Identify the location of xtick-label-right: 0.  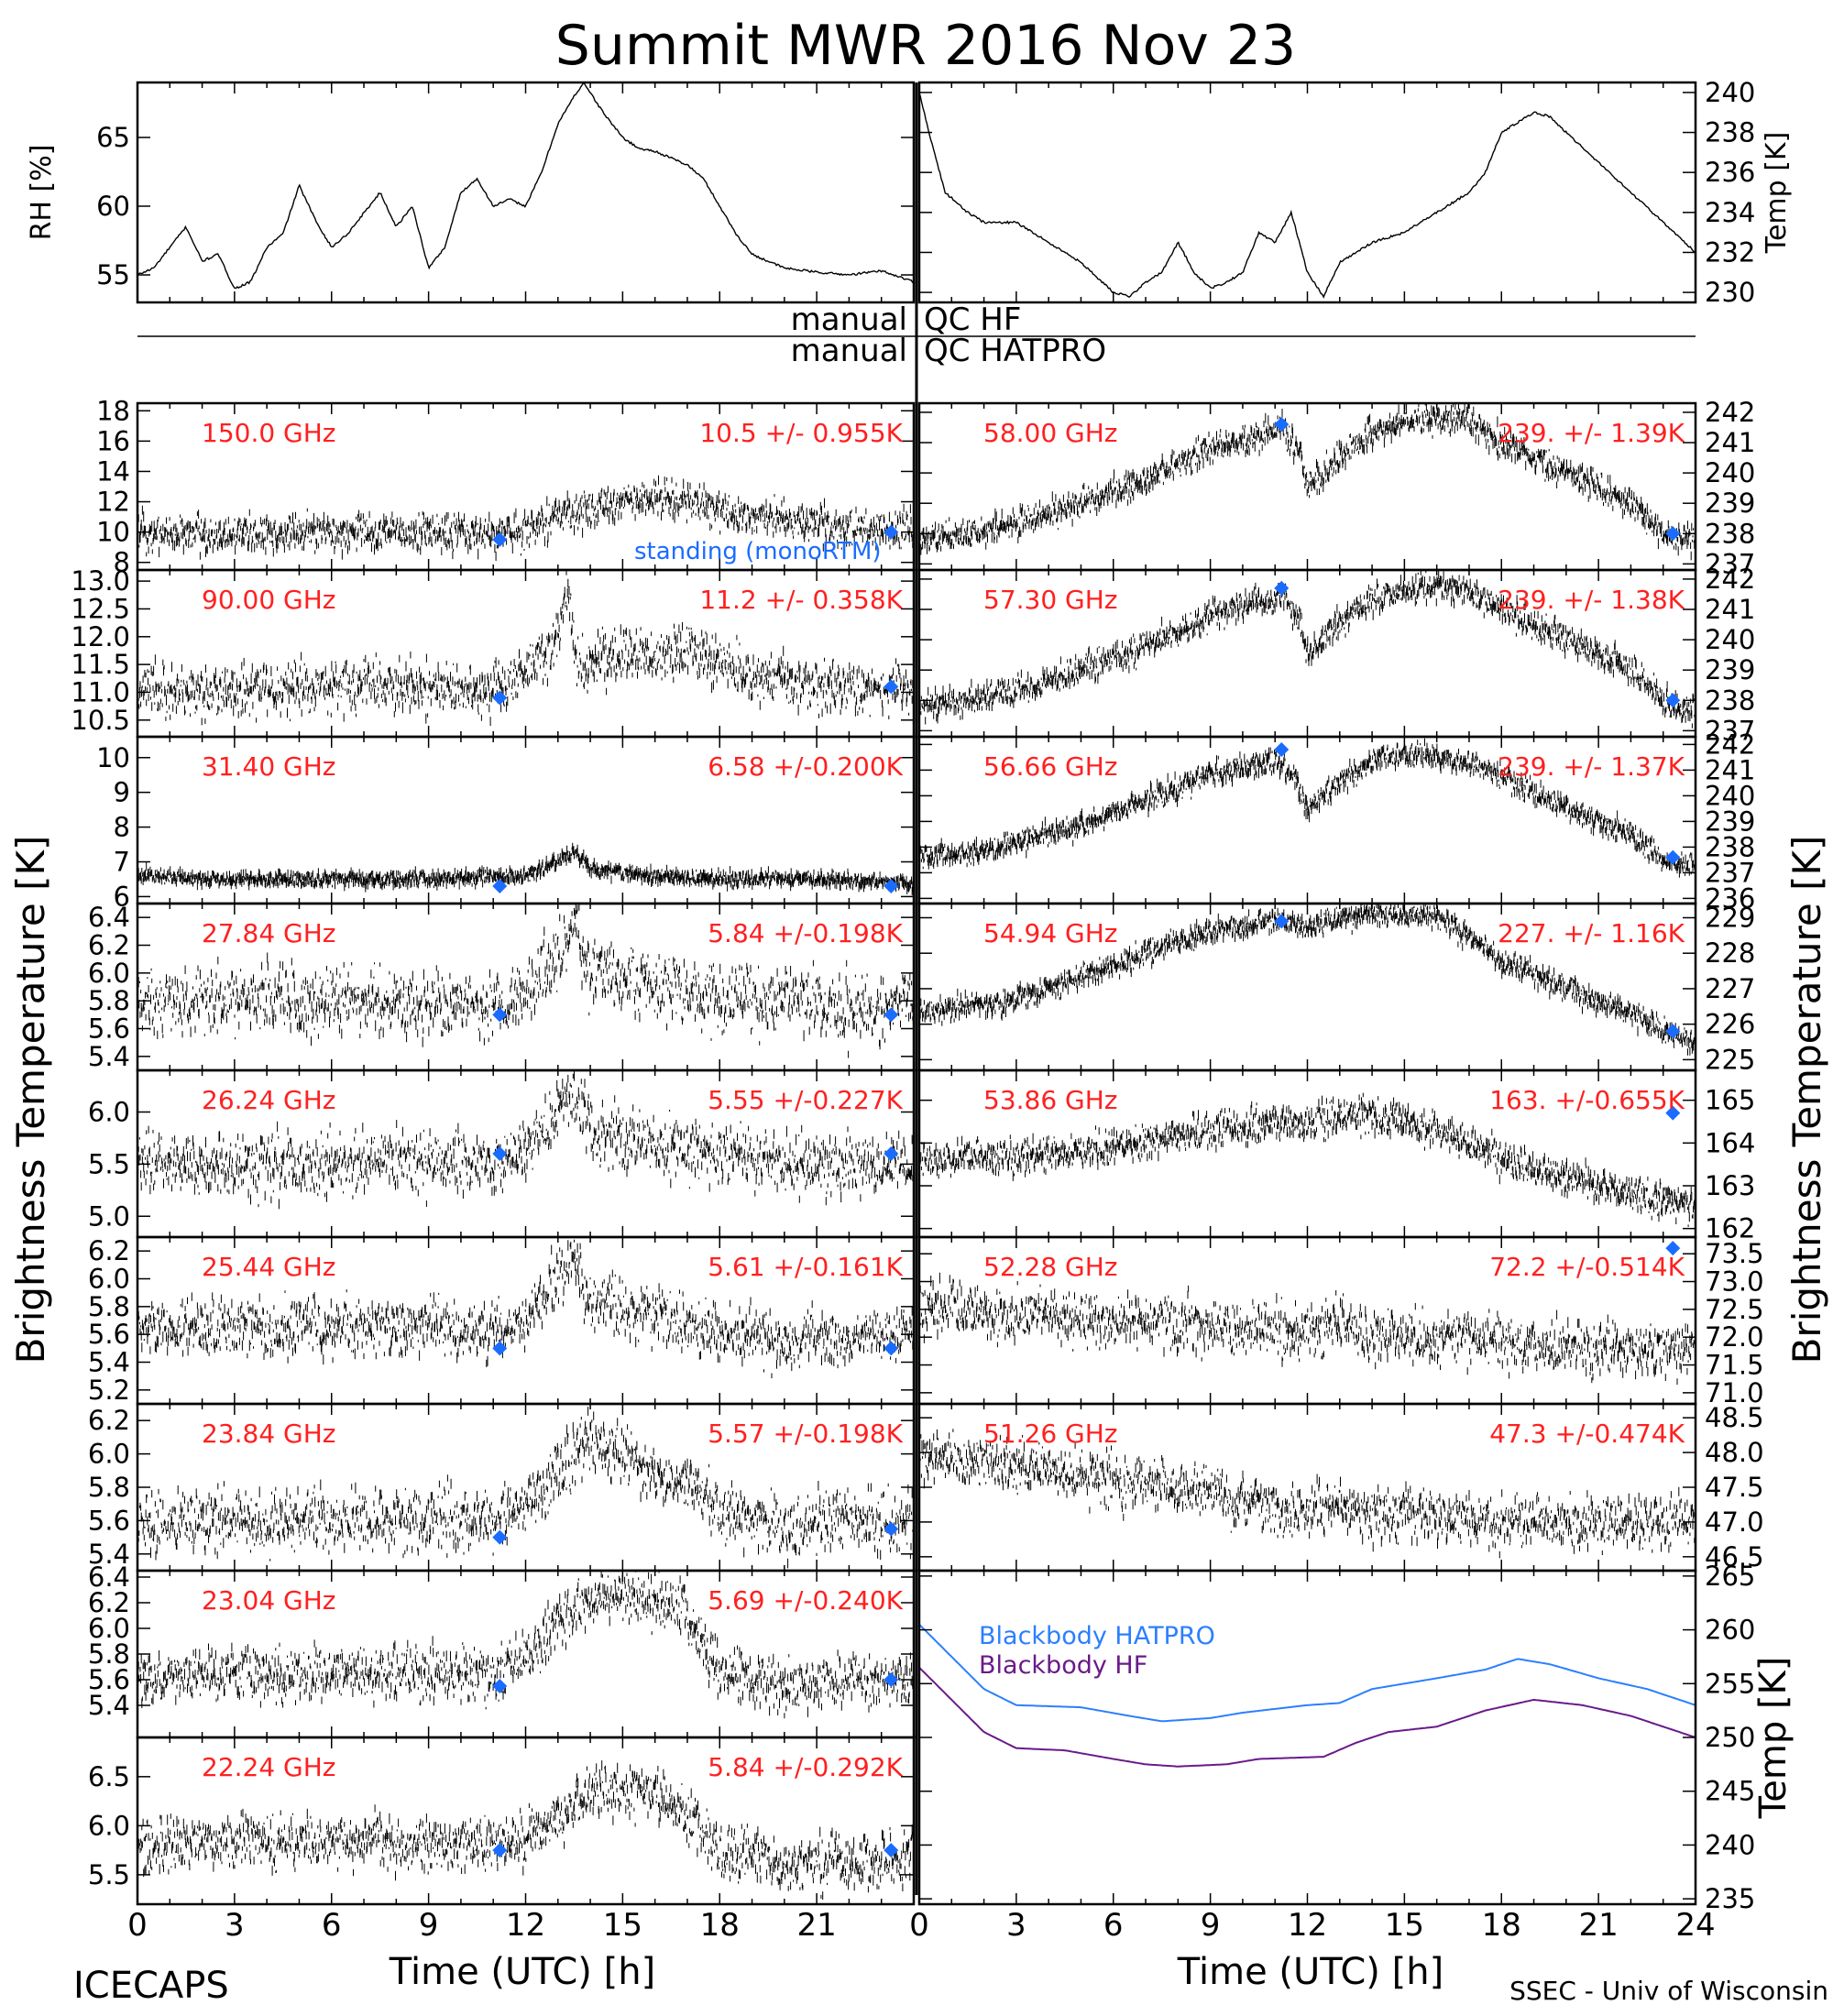
(919, 1925).